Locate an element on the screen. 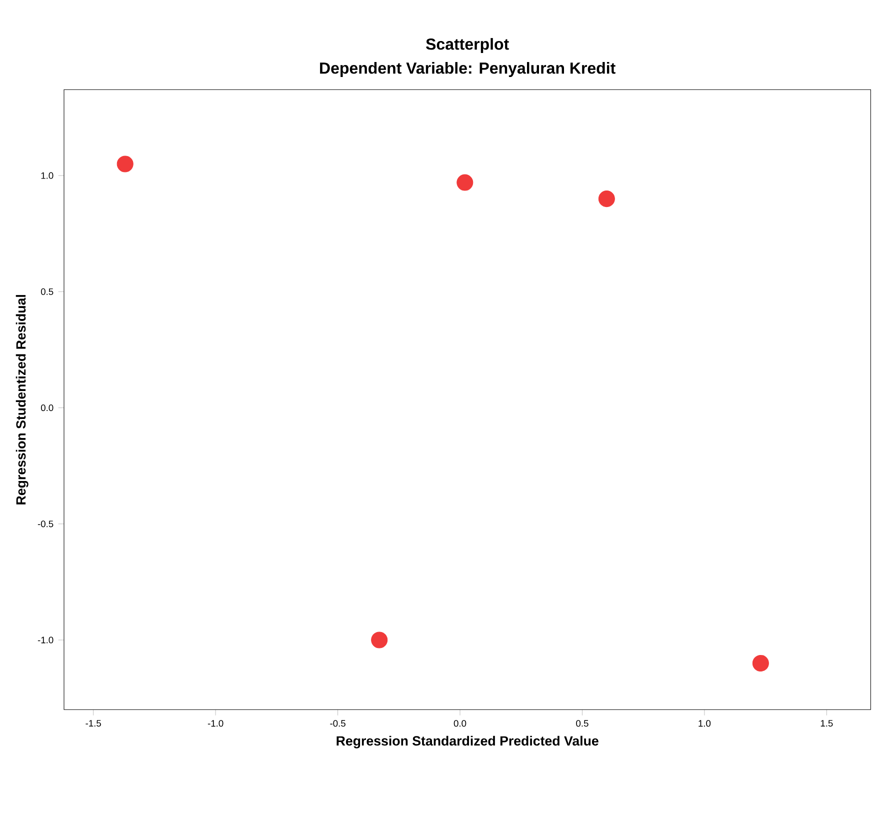 The width and height of the screenshot is (895, 815). chart-subtitle: Dependent Variable: Penyaluran Kredit is located at coordinates (468, 69).